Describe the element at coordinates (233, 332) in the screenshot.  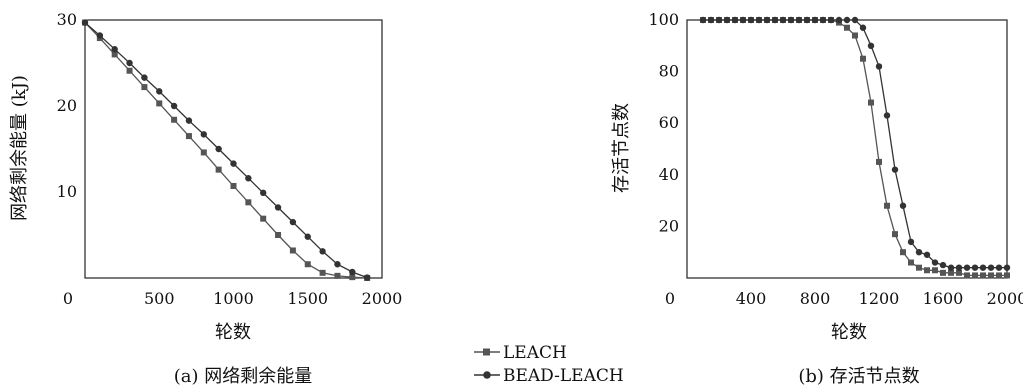
I see `chart-a-xlabel: 轮数` at that location.